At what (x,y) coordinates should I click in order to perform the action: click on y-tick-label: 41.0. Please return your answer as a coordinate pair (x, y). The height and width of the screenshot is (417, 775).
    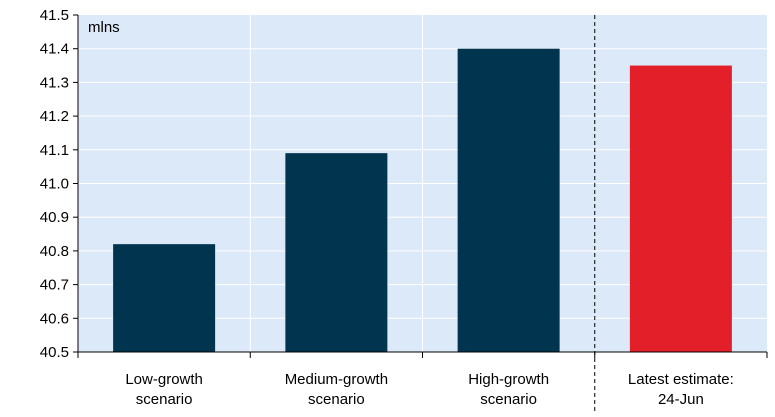
    Looking at the image, I should click on (54, 184).